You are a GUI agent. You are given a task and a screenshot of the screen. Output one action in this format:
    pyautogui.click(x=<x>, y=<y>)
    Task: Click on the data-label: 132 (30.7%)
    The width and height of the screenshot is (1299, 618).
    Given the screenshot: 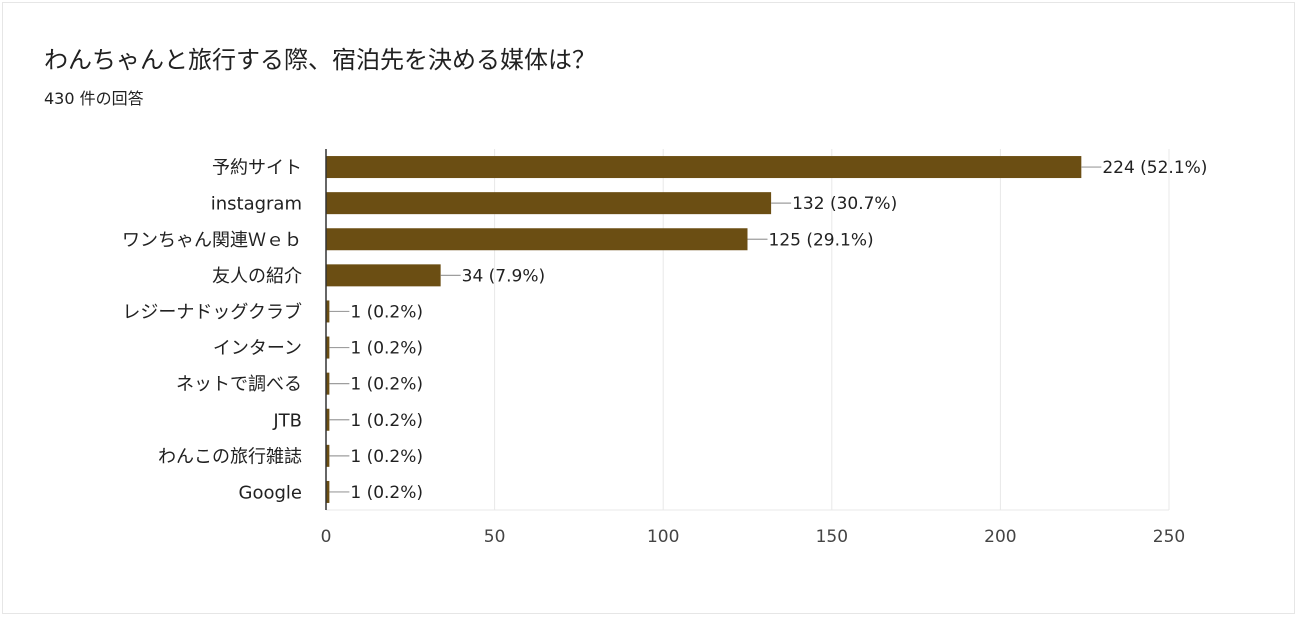 What is the action you would take?
    pyautogui.click(x=844, y=204)
    